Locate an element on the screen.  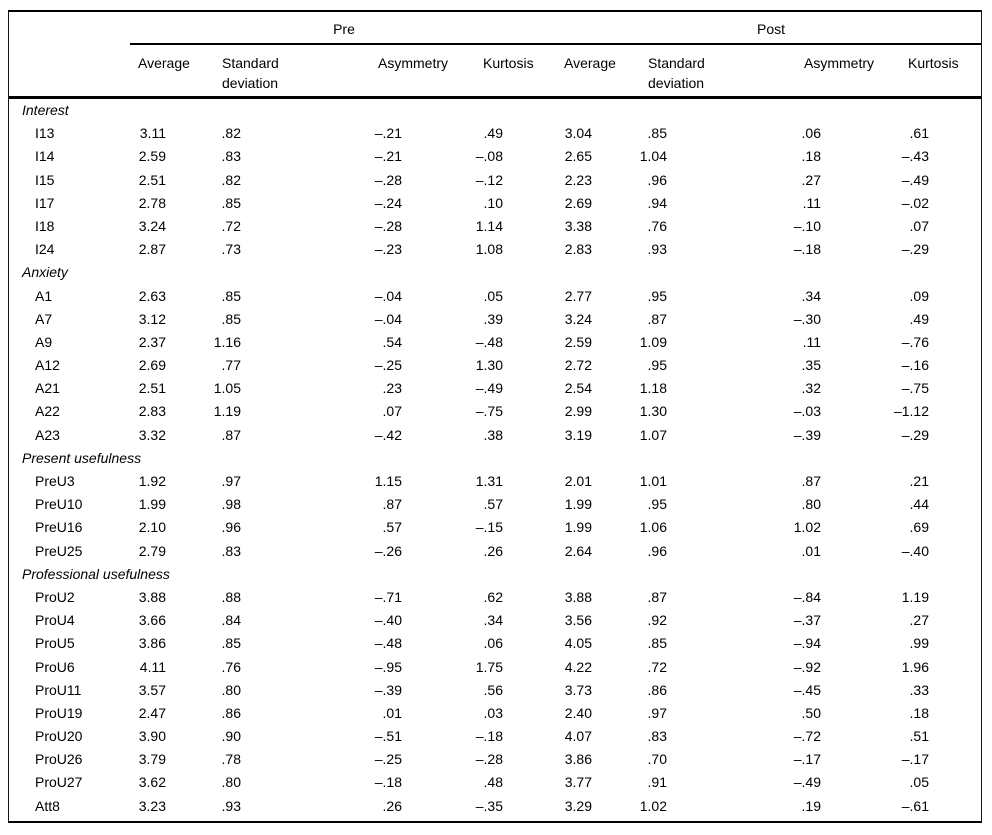
row-label: ProU11 is located at coordinates (58, 689).